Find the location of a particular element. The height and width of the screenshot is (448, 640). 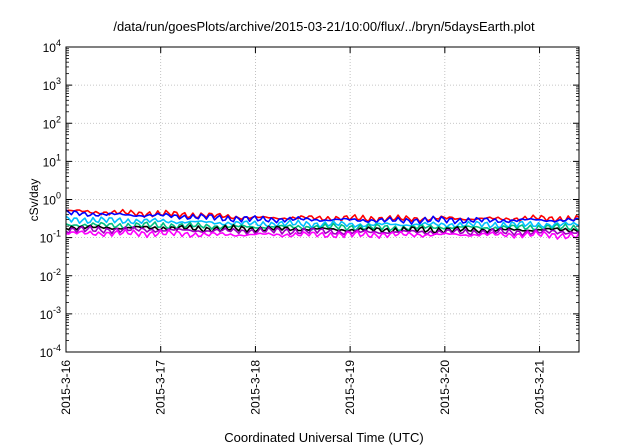

y-tick-label: 10⁻⁴ is located at coordinates (50, 351).